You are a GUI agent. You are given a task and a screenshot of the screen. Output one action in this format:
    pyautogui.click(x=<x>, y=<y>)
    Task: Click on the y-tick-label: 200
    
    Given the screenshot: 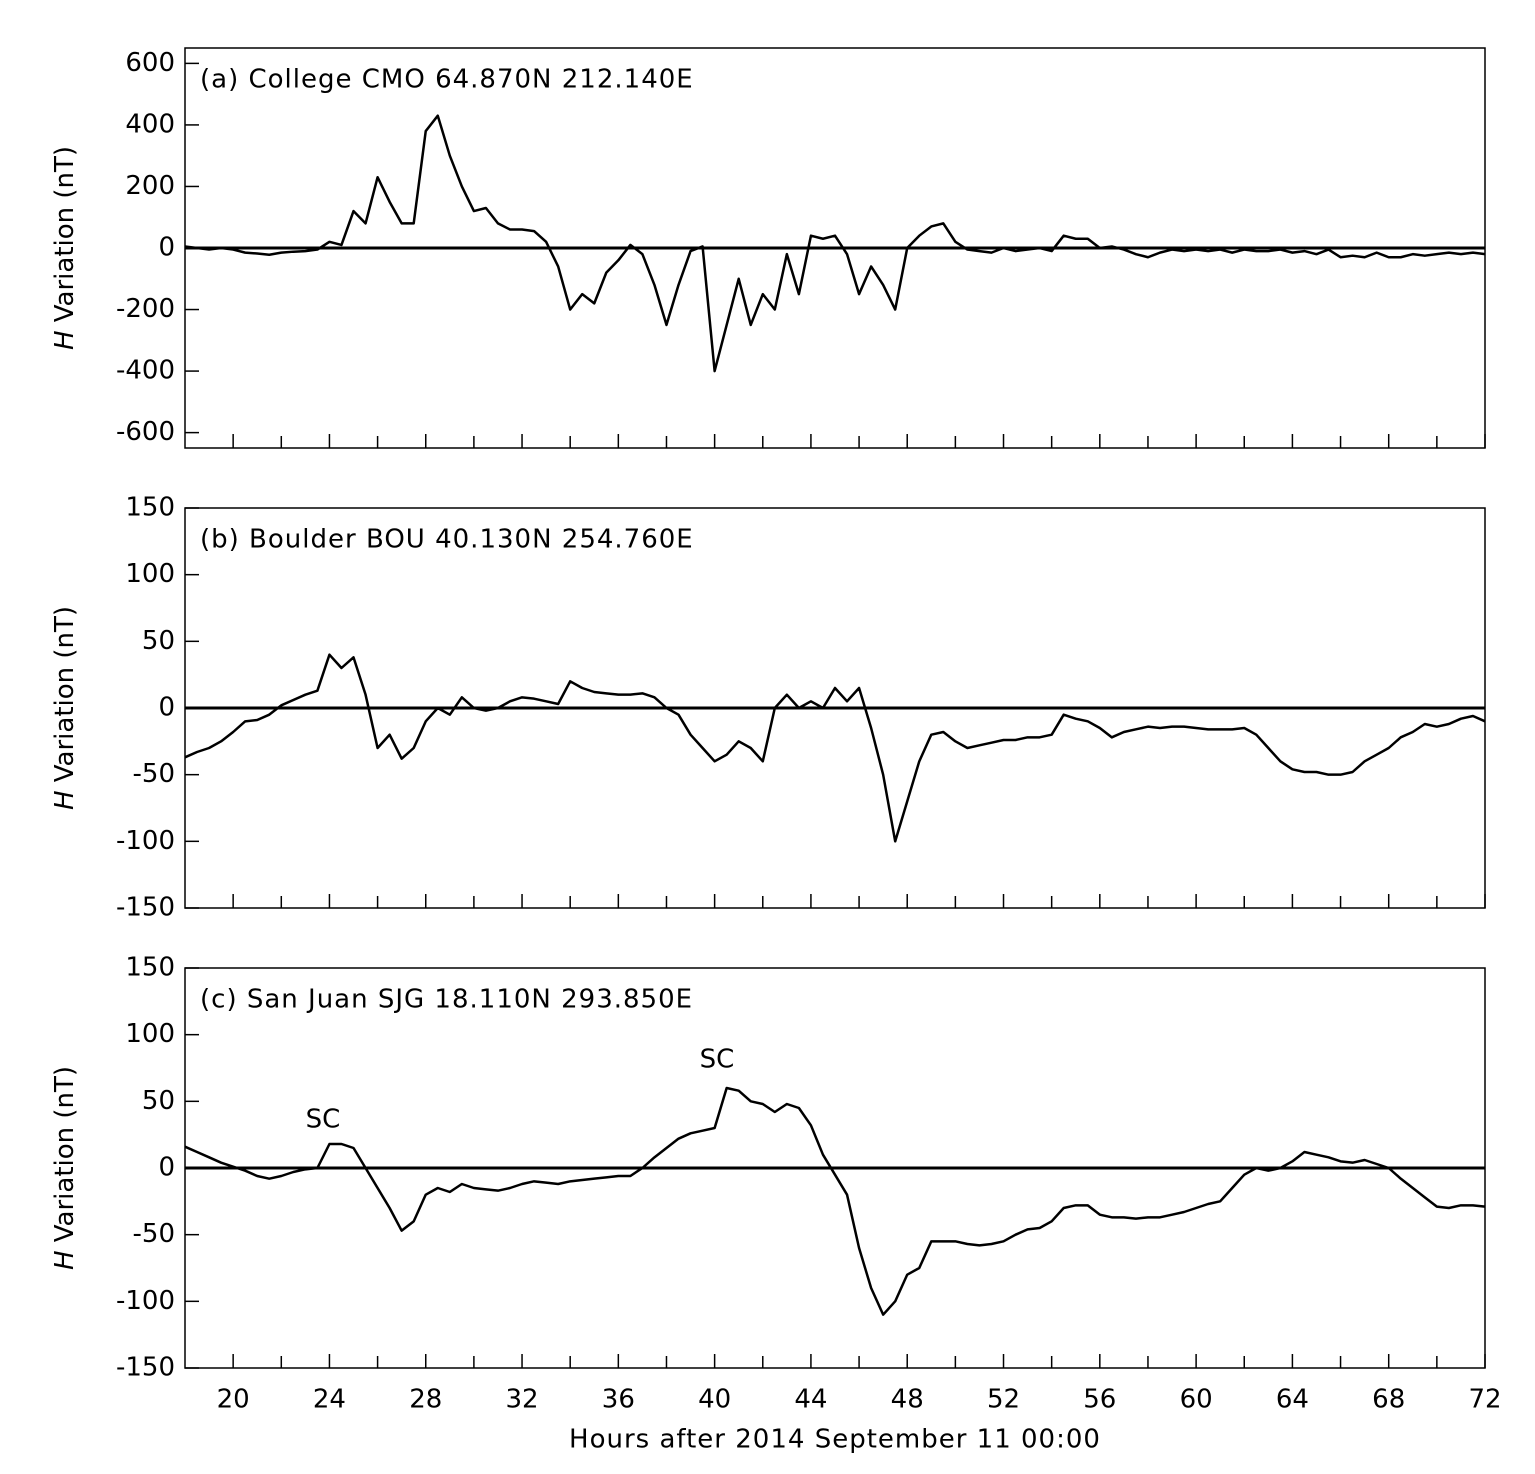 What is the action you would take?
    pyautogui.click(x=150, y=186)
    